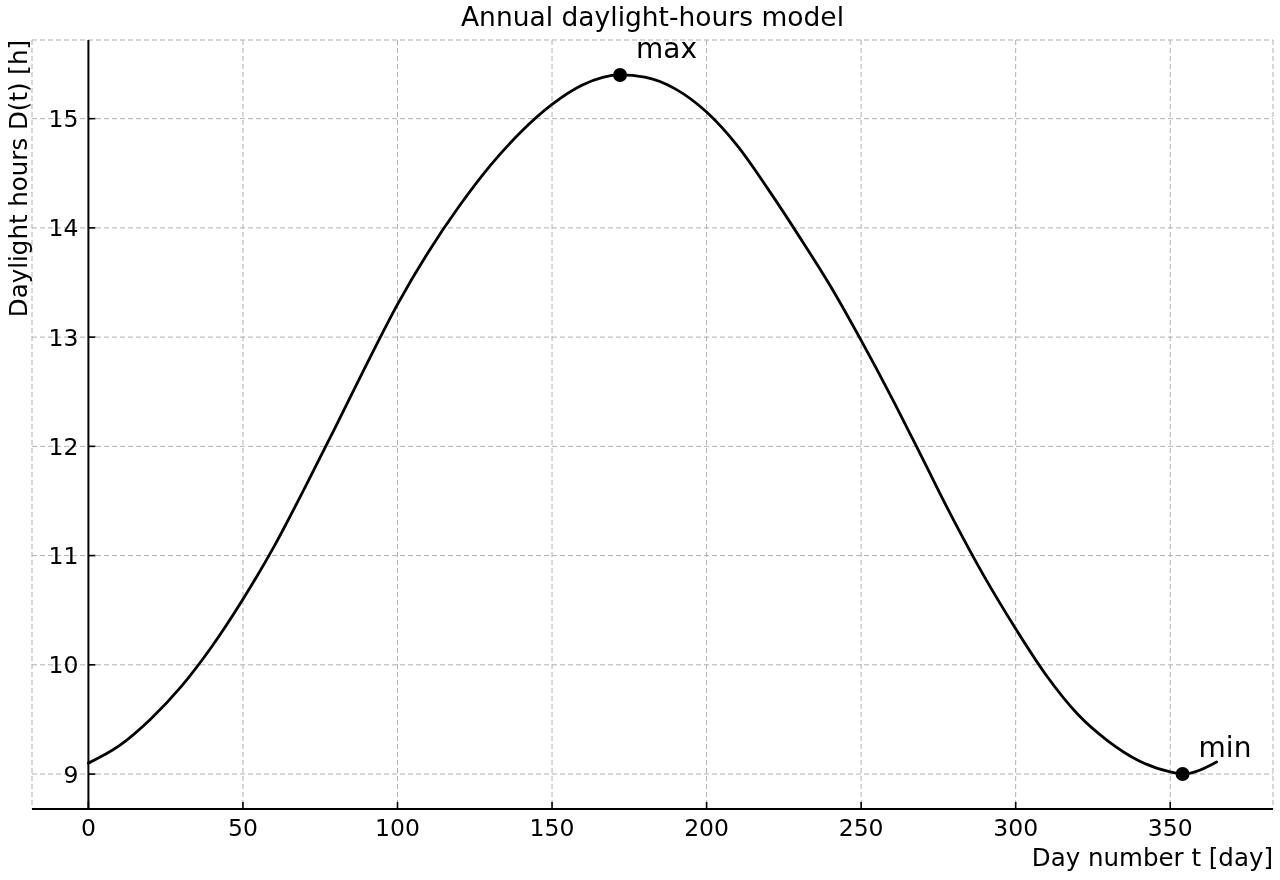 Image resolution: width=1280 pixels, height=880 pixels. Describe the element at coordinates (861, 828) in the screenshot. I see `x-tick-label: 250` at that location.